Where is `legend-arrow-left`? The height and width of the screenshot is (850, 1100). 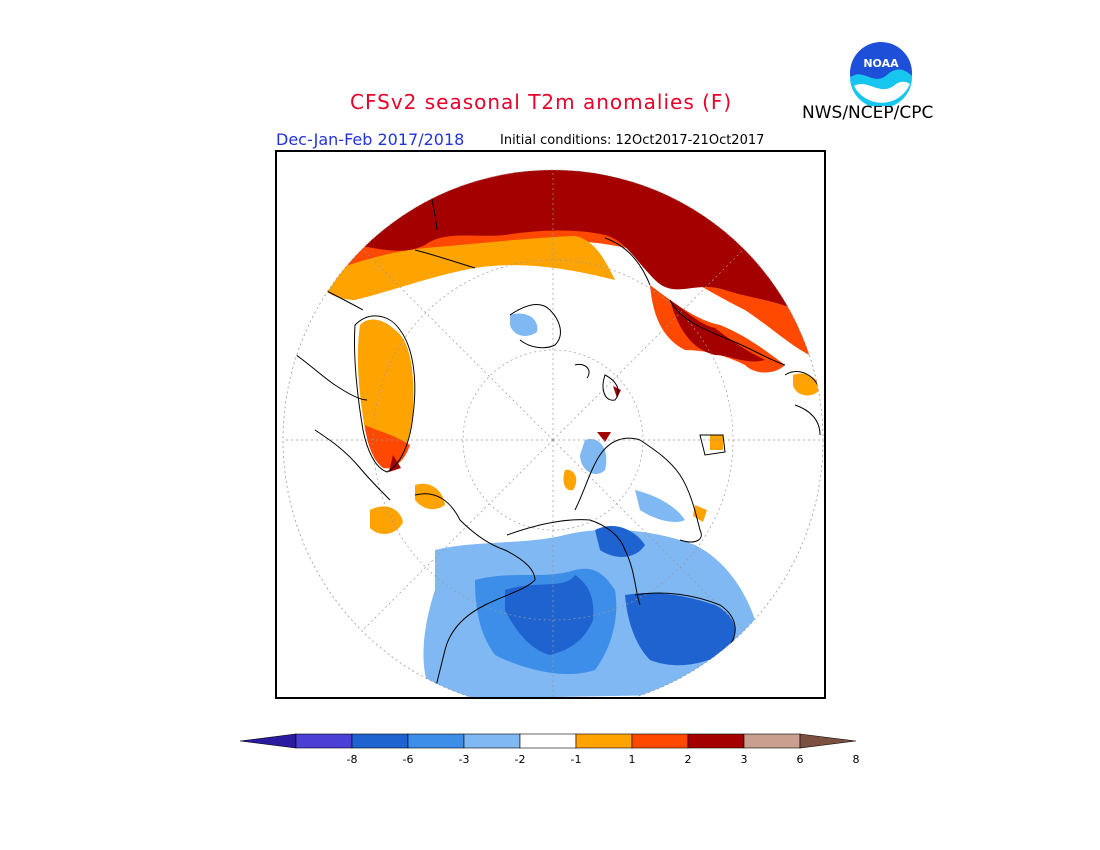 legend-arrow-left is located at coordinates (268, 741).